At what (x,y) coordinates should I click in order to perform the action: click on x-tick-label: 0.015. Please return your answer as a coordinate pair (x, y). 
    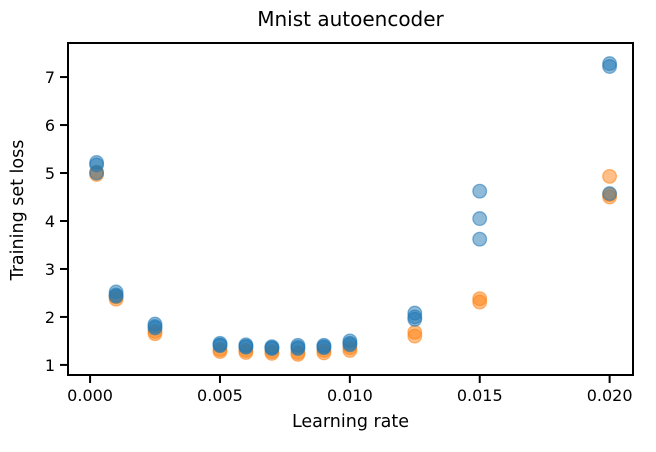
    Looking at the image, I should click on (480, 395).